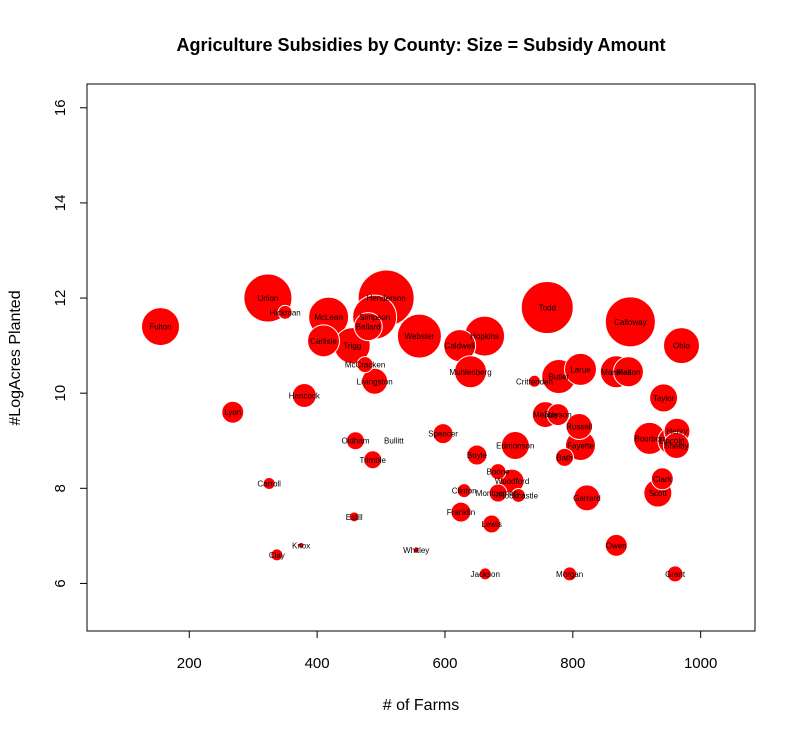 The image size is (800, 738). What do you see at coordinates (15, 357) in the screenshot?
I see `y-axis-label: #LogAcres Planted` at bounding box center [15, 357].